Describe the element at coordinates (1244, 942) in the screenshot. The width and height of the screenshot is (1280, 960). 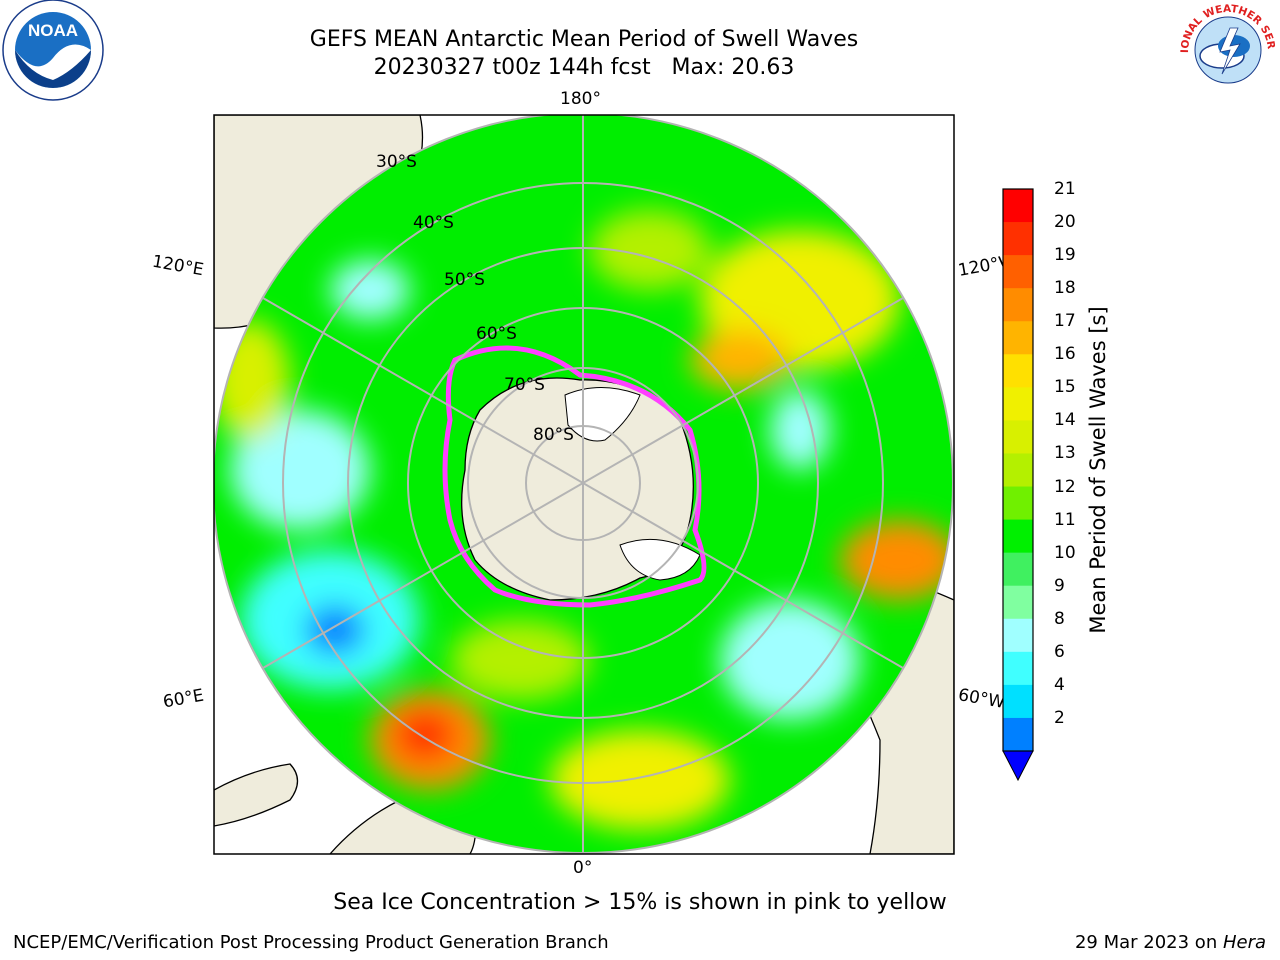
I see `host-name: Hera` at that location.